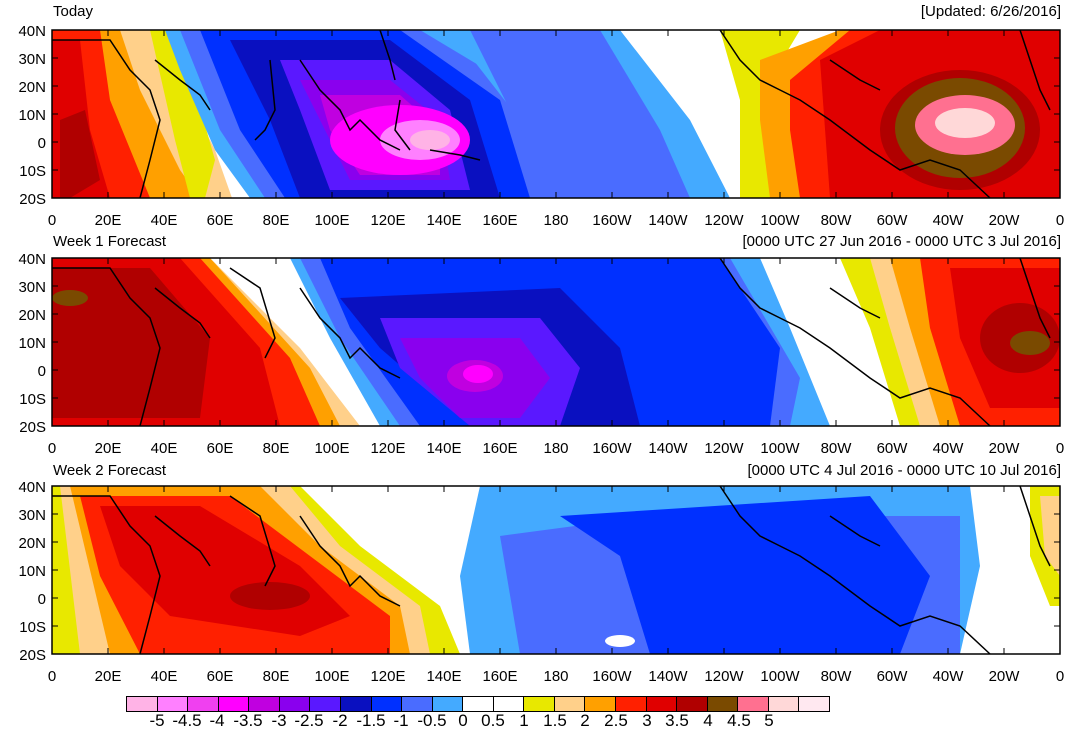  What do you see at coordinates (708, 720) in the screenshot?
I see `legend-label: 4` at bounding box center [708, 720].